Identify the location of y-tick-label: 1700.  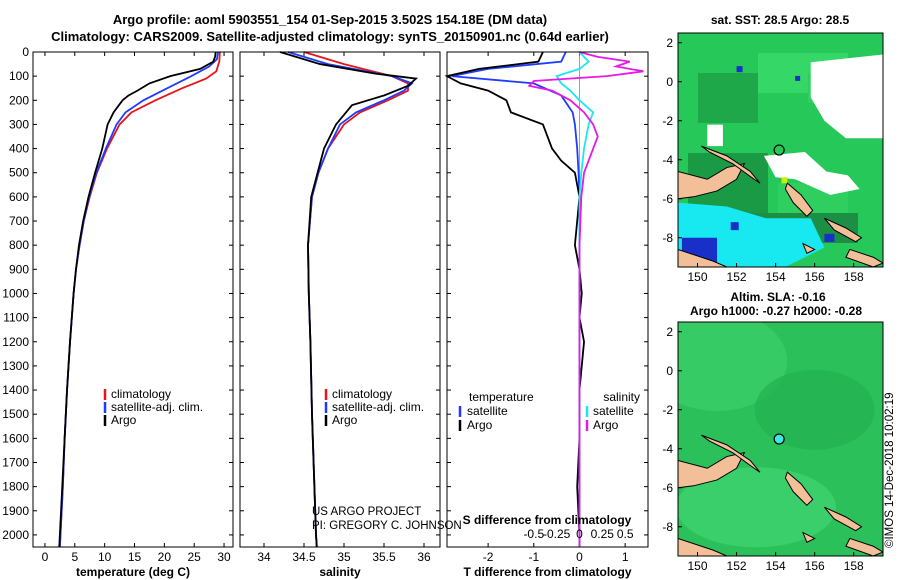
(15, 462).